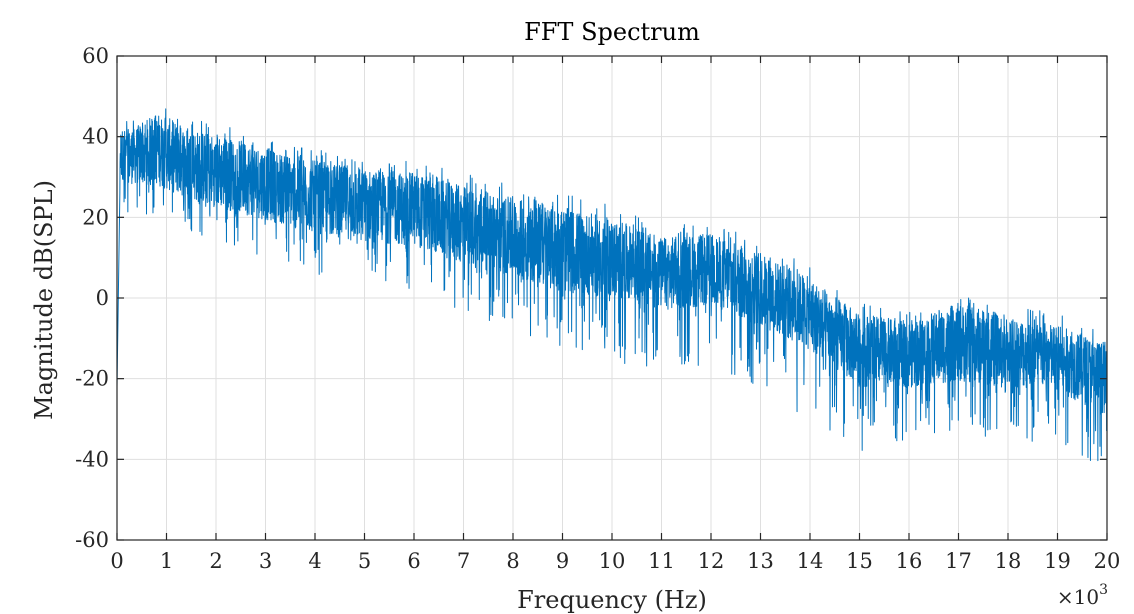 Image resolution: width=1134 pixels, height=614 pixels. I want to click on x-tick-label: 20, so click(1107, 561).